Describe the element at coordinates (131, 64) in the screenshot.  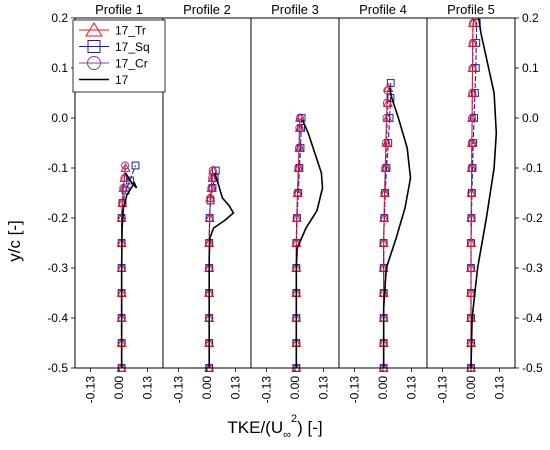
I see `legend-label: 17_Cr` at that location.